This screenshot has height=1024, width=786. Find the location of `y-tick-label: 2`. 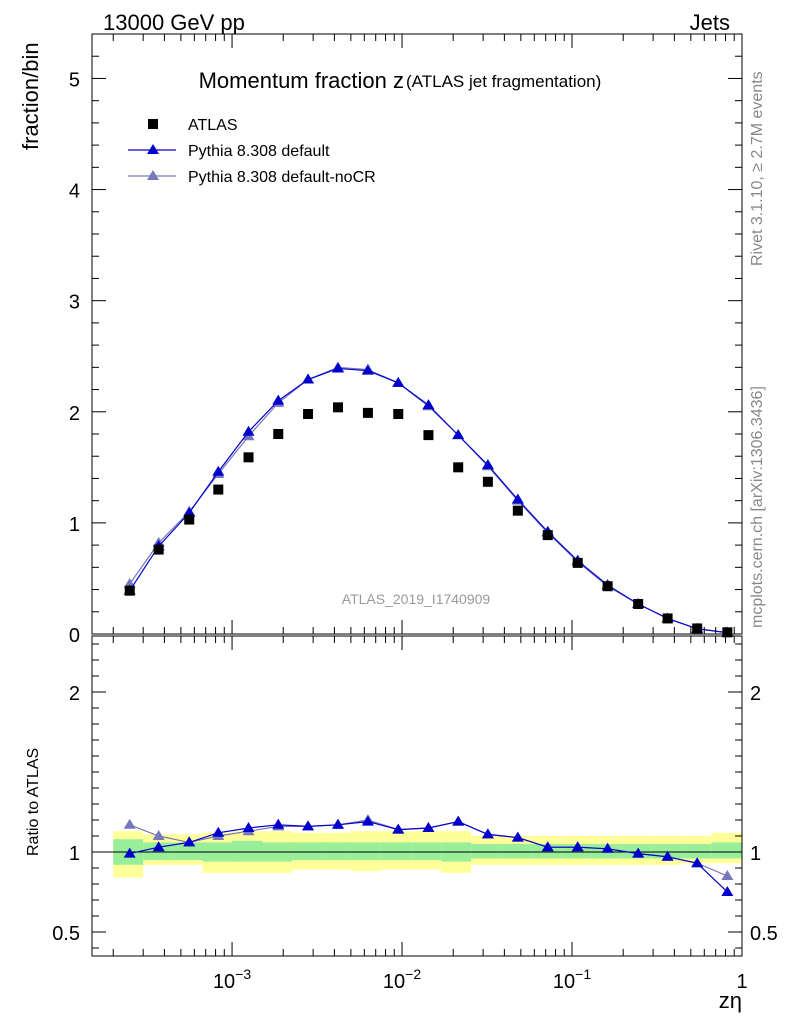

y-tick-label: 2 is located at coordinates (74, 414).